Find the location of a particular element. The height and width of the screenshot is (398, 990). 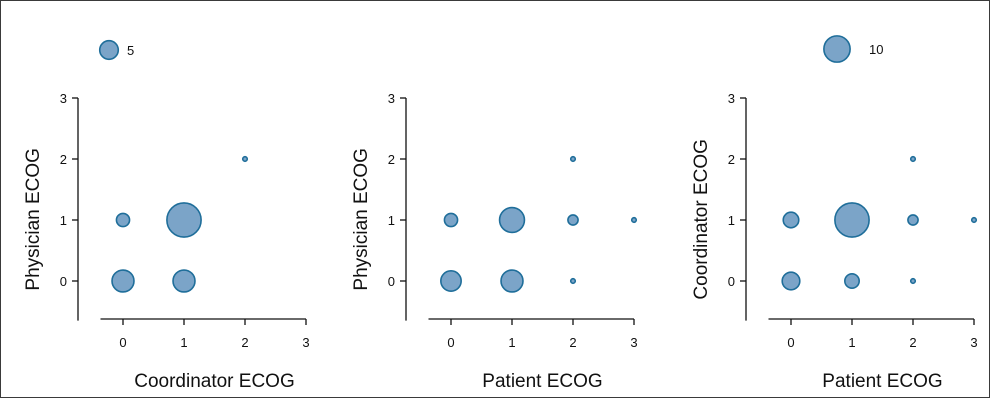

legend-item: 5 is located at coordinates (116, 50).